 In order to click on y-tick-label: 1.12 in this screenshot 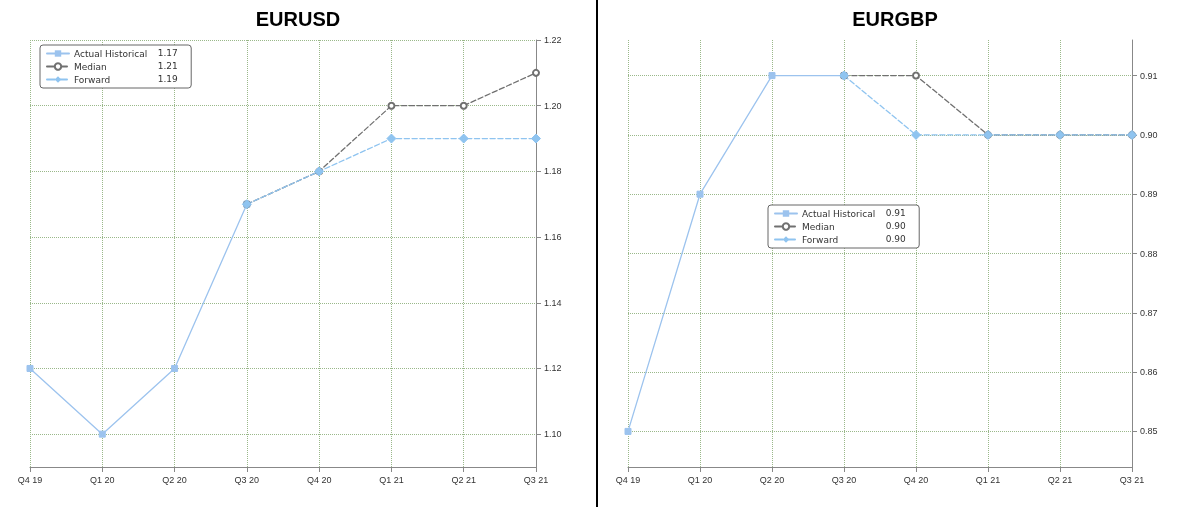, I will do `click(553, 368)`.